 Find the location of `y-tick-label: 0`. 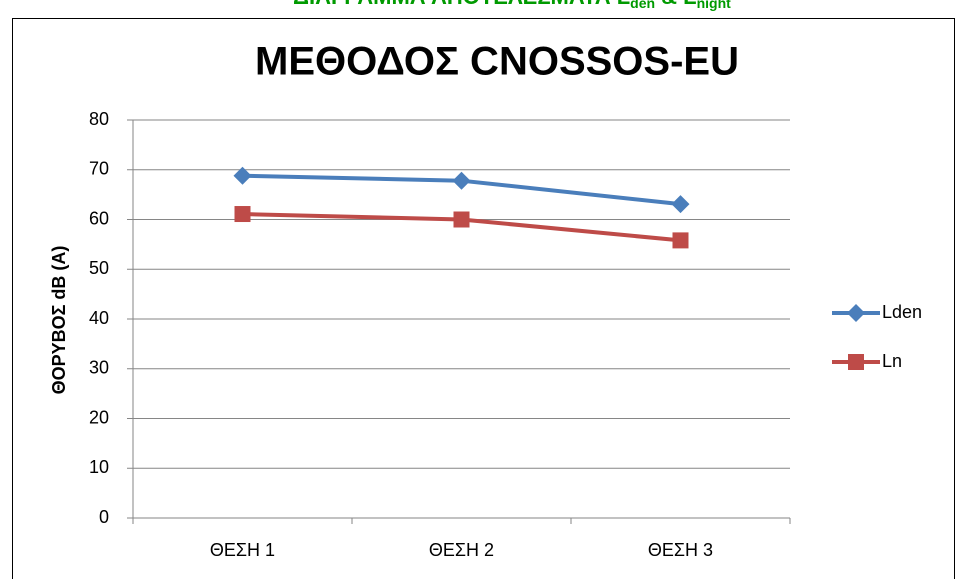

y-tick-label: 0 is located at coordinates (104, 517).